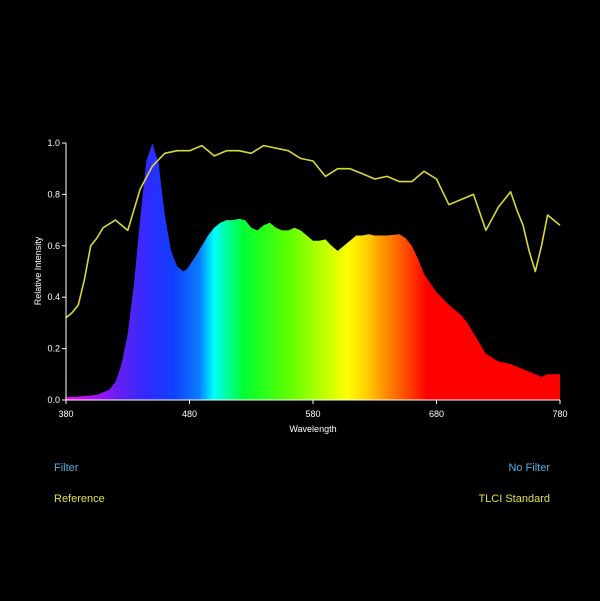 This screenshot has height=601, width=600. I want to click on y-tick-label: 0.8, so click(53, 194).